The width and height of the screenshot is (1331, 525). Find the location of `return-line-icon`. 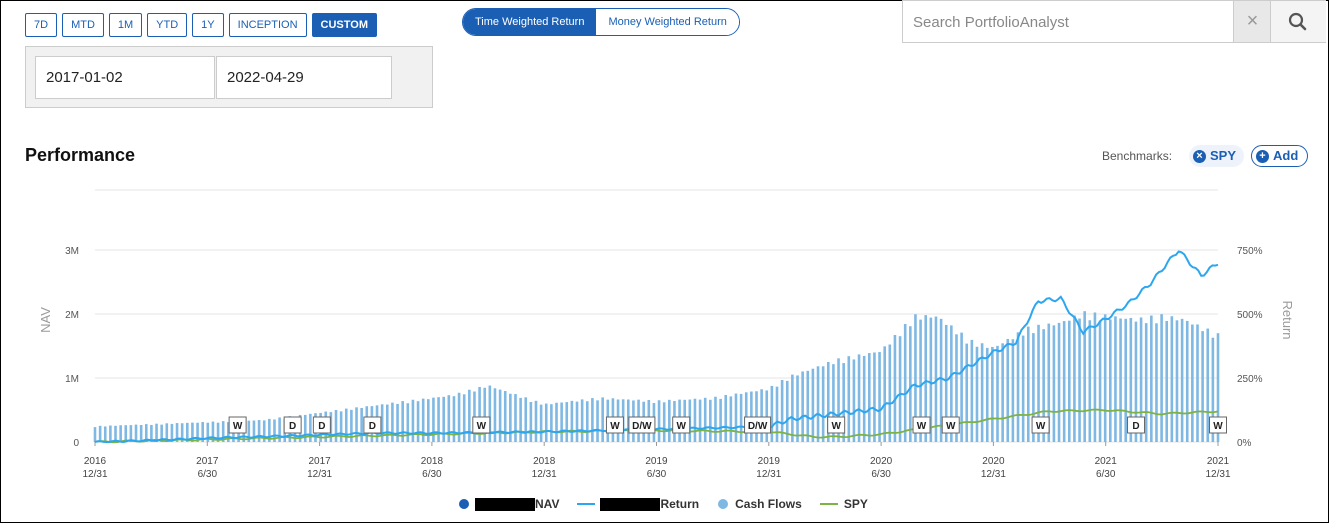

return-line-icon is located at coordinates (586, 504).